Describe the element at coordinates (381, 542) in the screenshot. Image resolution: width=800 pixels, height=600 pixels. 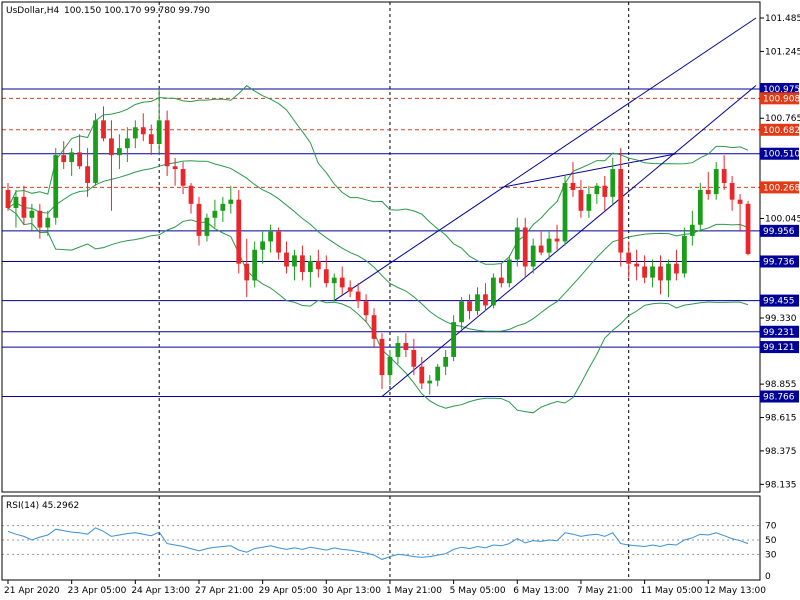
I see `rsi-indicator` at that location.